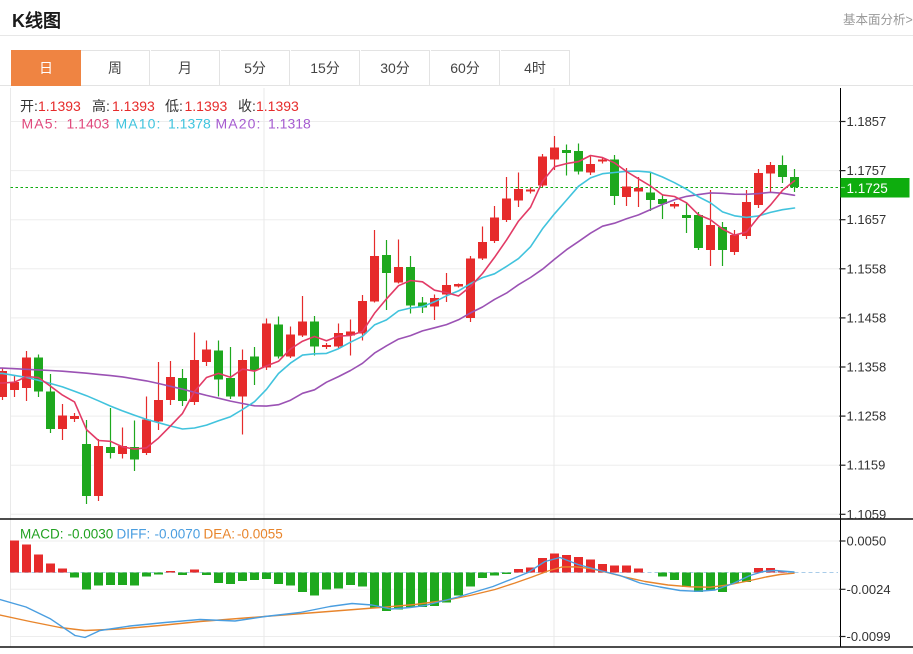 This screenshot has width=913, height=654. I want to click on svg-text: 开:, so click(29, 106).